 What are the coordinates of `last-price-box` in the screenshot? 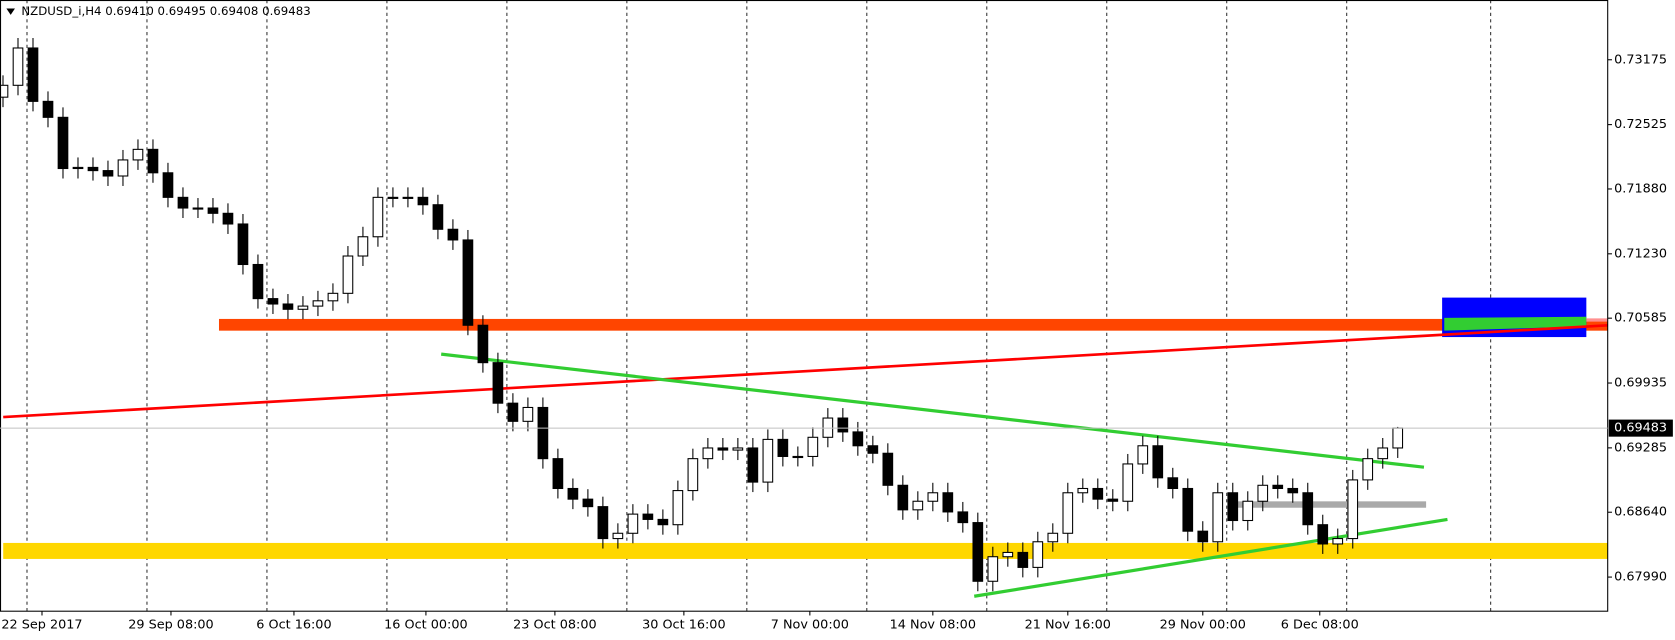 It's located at (1640, 428).